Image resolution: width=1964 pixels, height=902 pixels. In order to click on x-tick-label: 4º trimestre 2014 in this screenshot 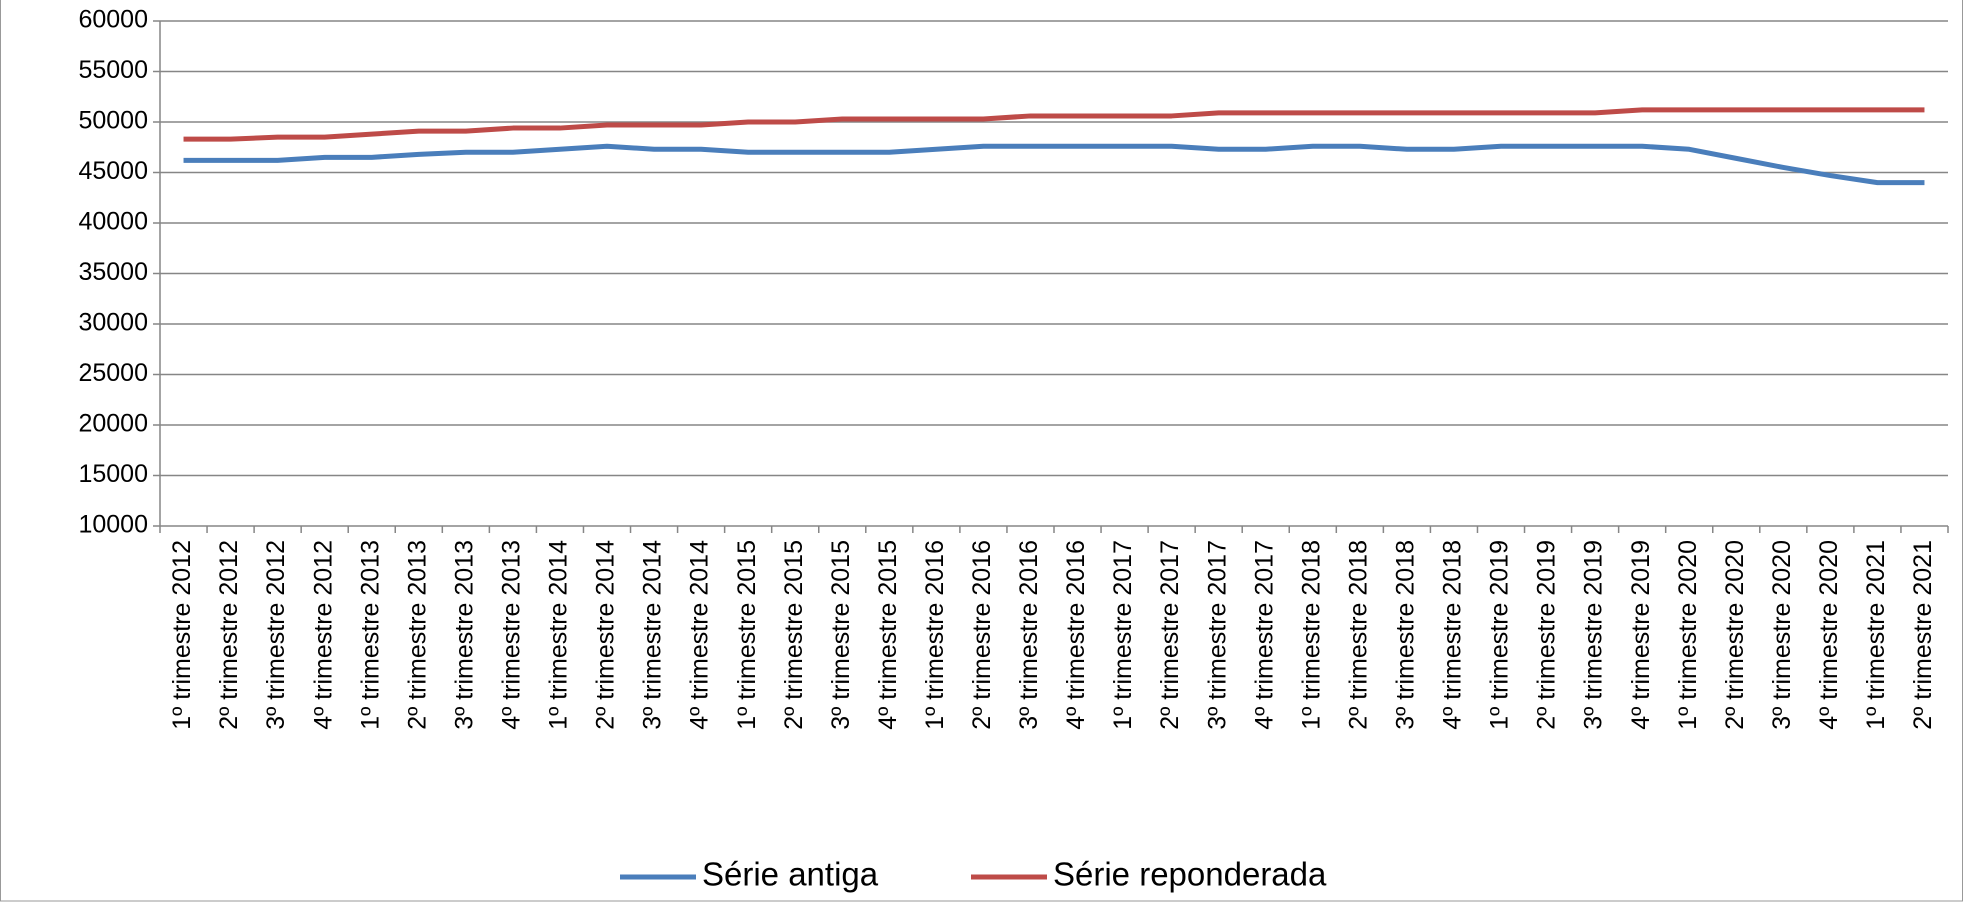, I will do `click(700, 635)`.